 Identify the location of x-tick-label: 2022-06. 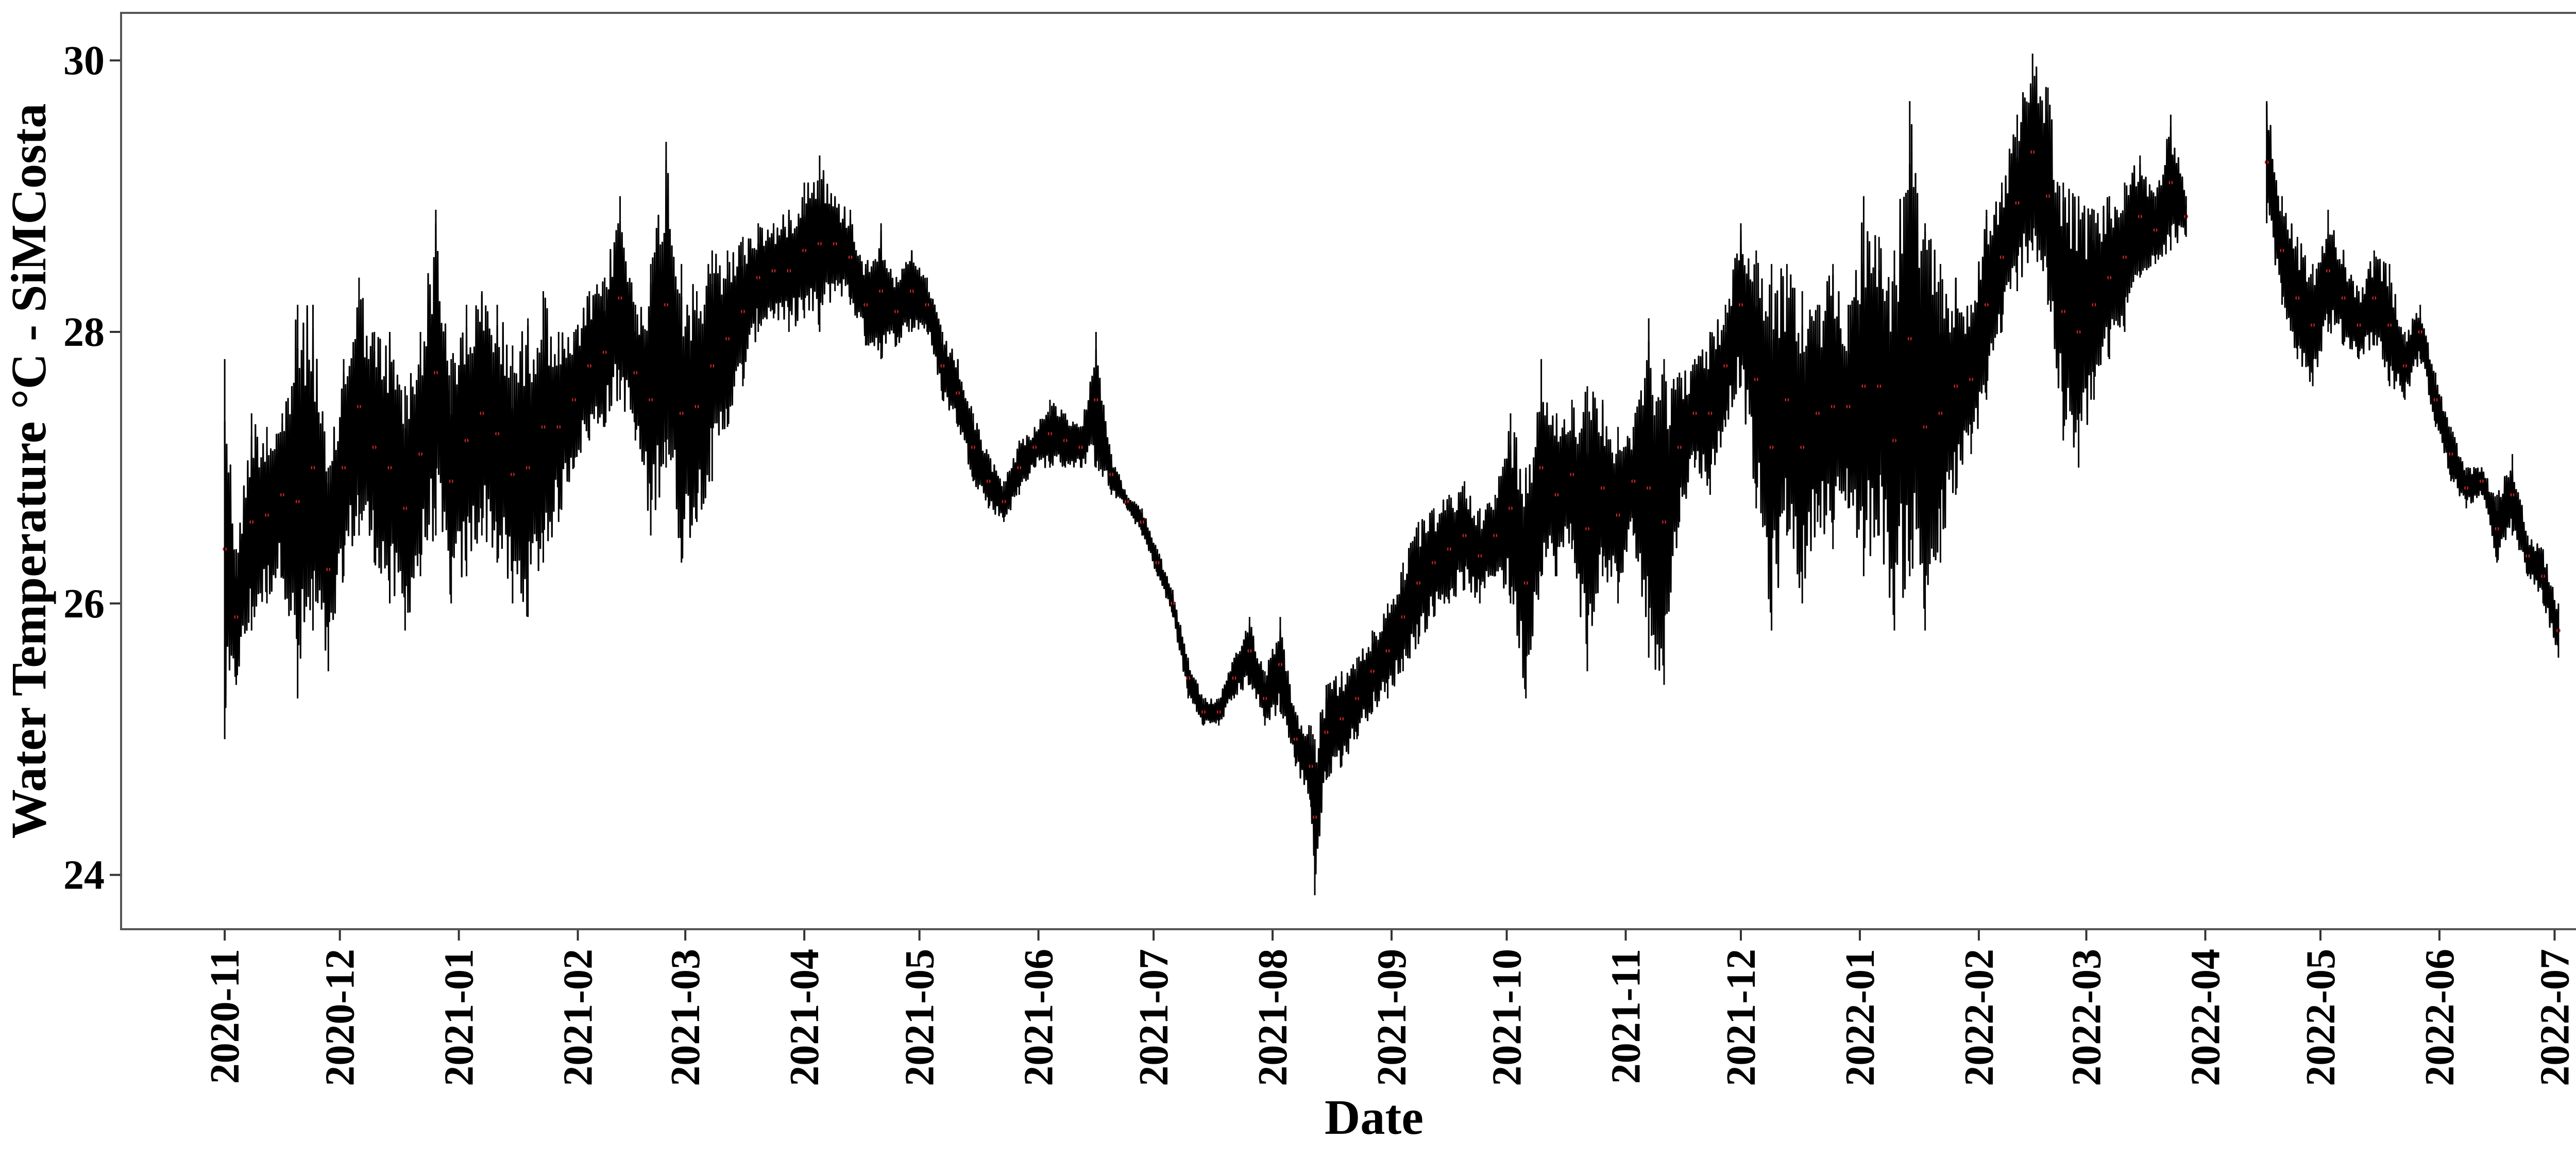
(2440, 1017).